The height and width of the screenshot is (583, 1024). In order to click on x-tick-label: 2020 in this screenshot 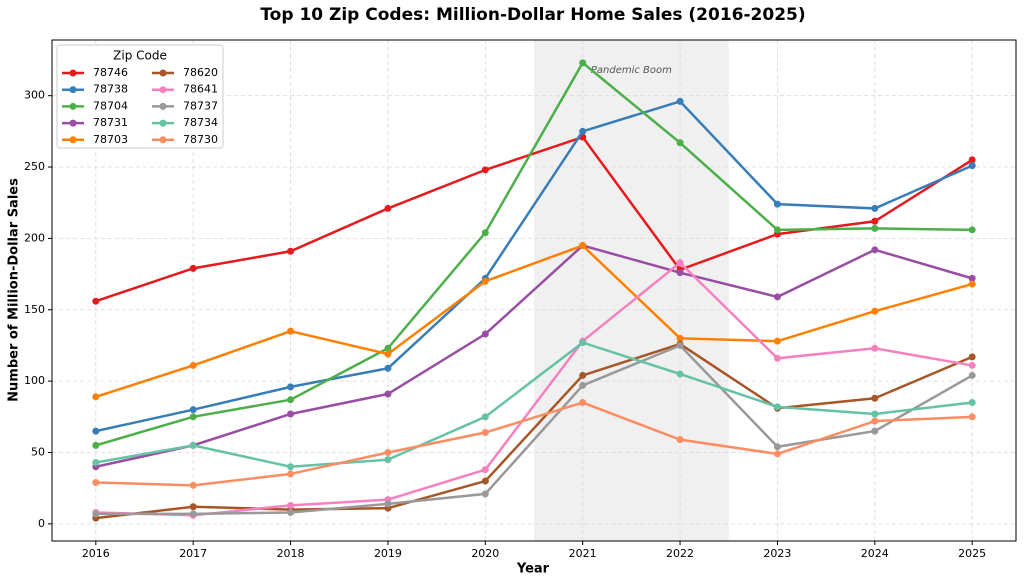, I will do `click(485, 553)`.